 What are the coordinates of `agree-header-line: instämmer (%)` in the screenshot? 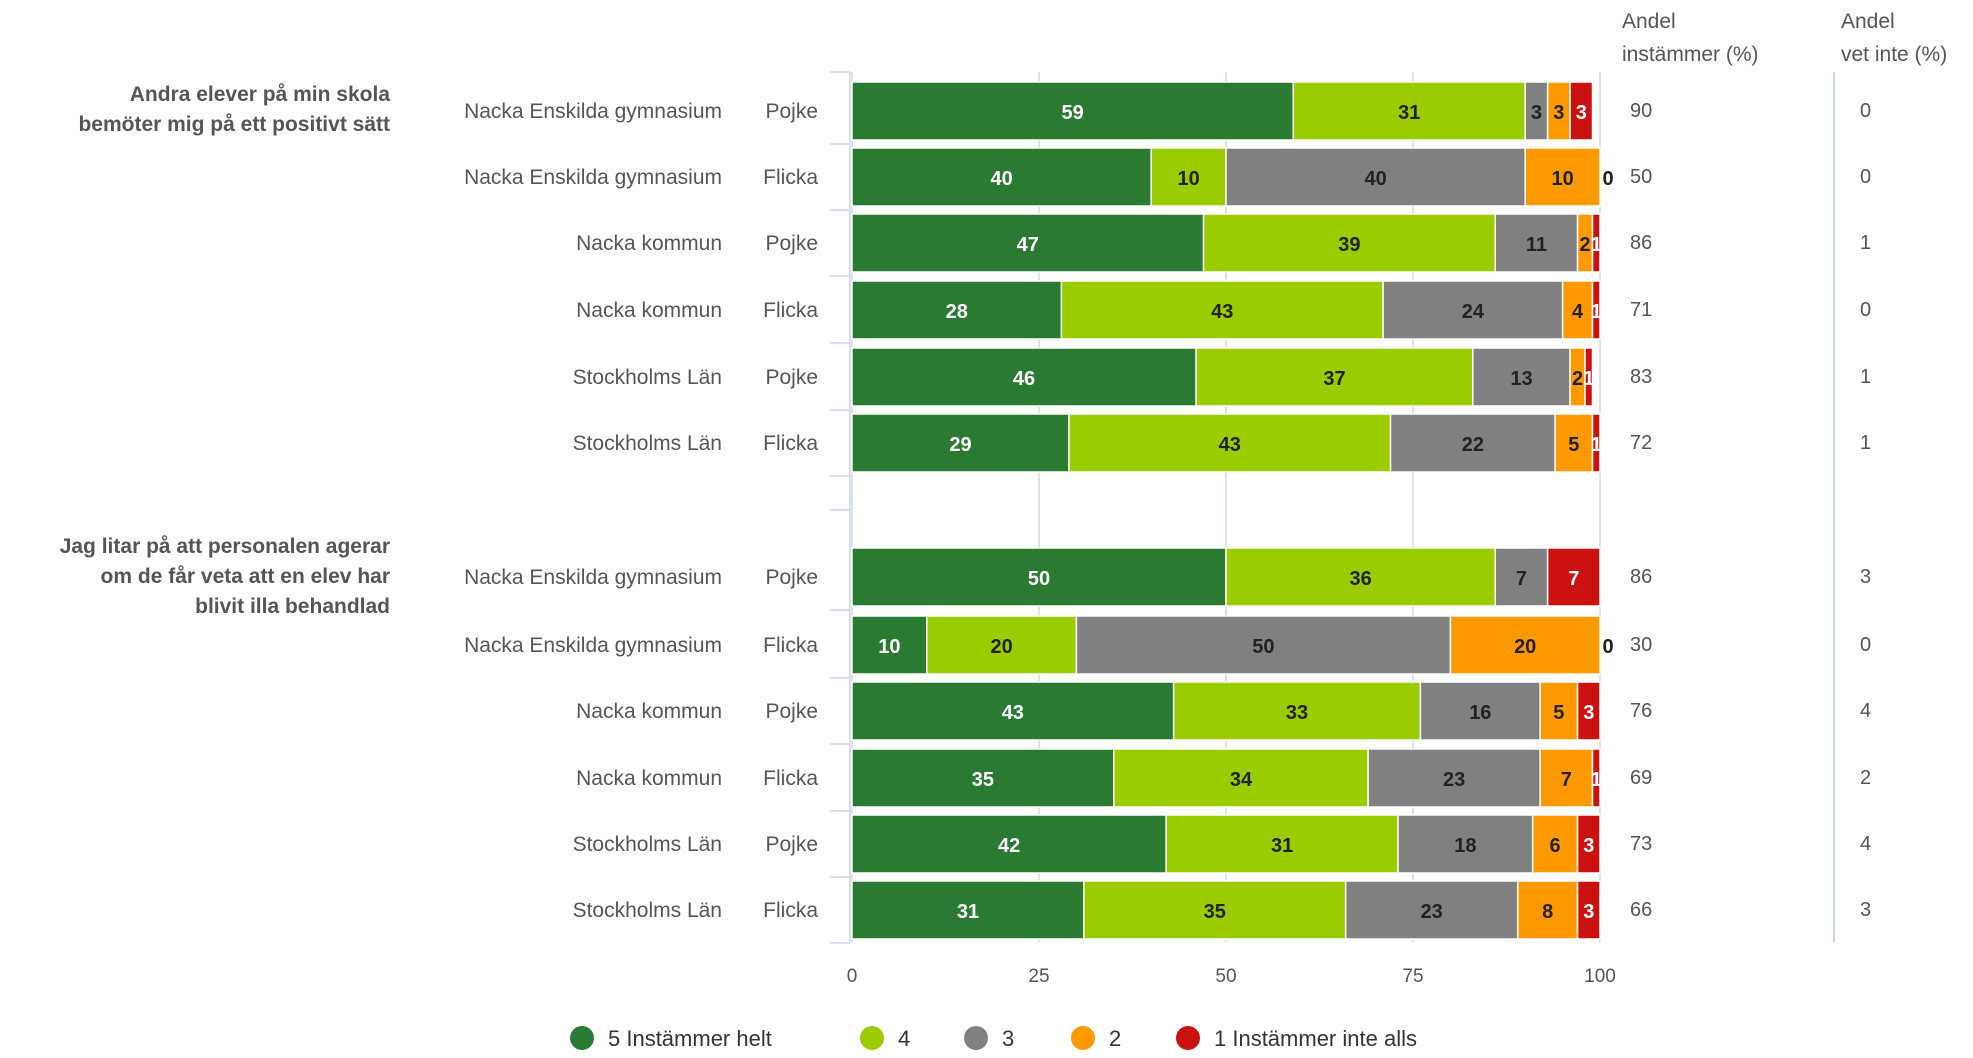 It's located at (1690, 54).